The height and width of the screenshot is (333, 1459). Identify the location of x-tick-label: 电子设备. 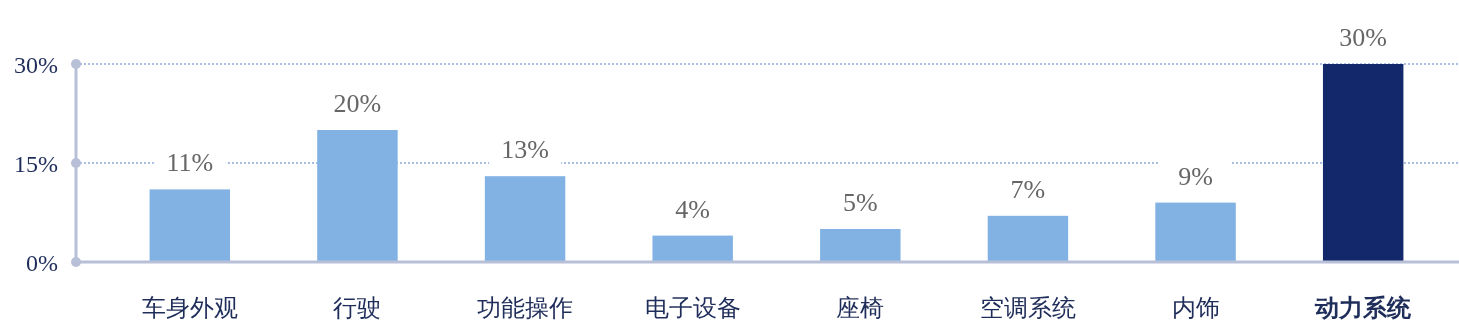
(692, 308).